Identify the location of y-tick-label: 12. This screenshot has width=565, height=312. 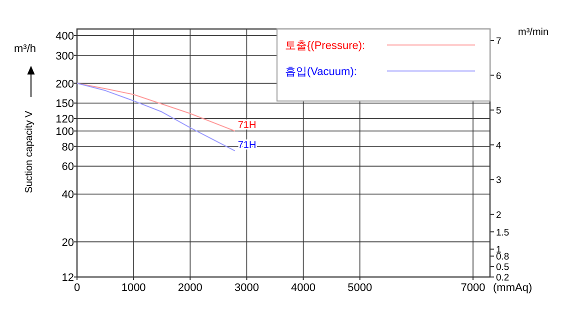
(68, 278).